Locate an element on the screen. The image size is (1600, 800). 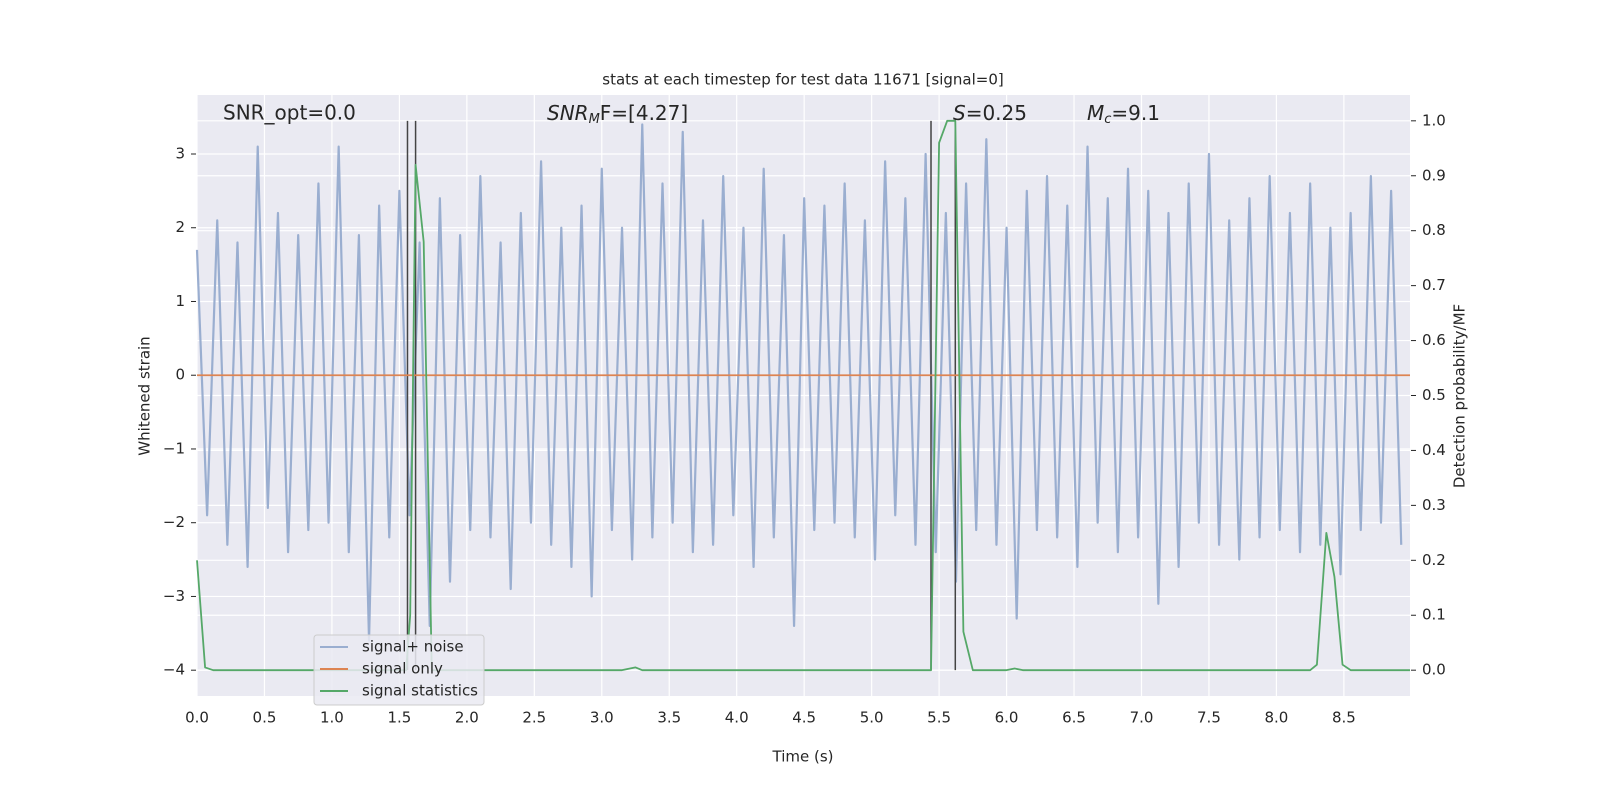
x-tick-label: 4.0 is located at coordinates (737, 718).